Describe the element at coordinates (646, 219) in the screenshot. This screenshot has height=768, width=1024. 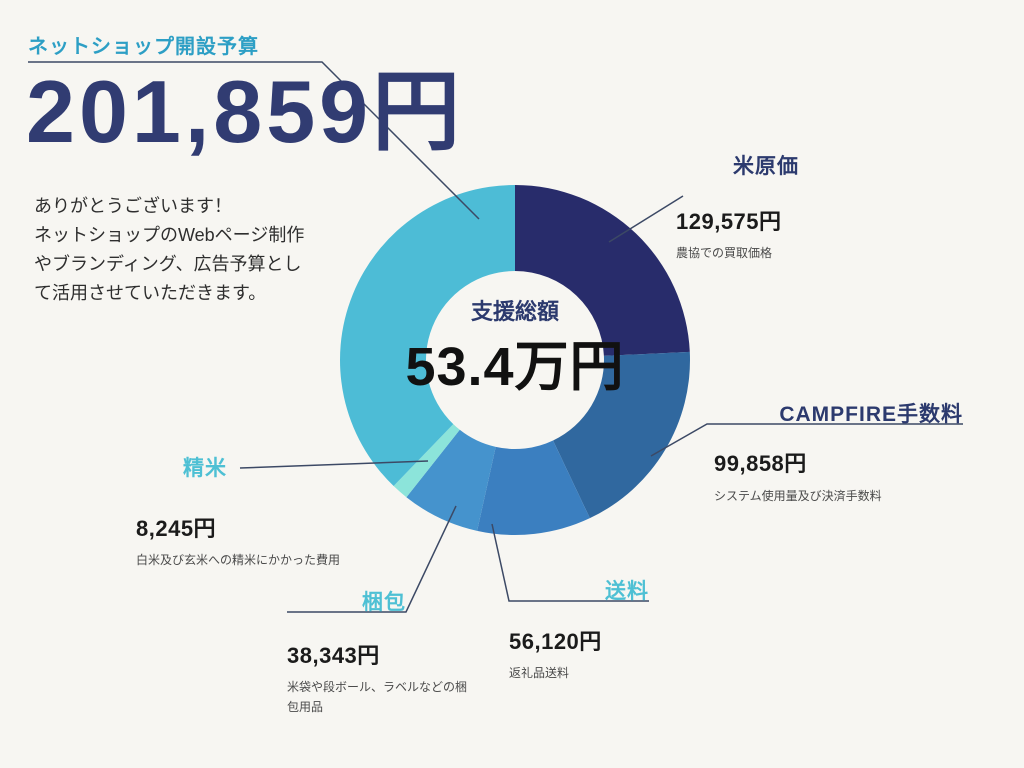
I see `leader-line-rice-cost` at that location.